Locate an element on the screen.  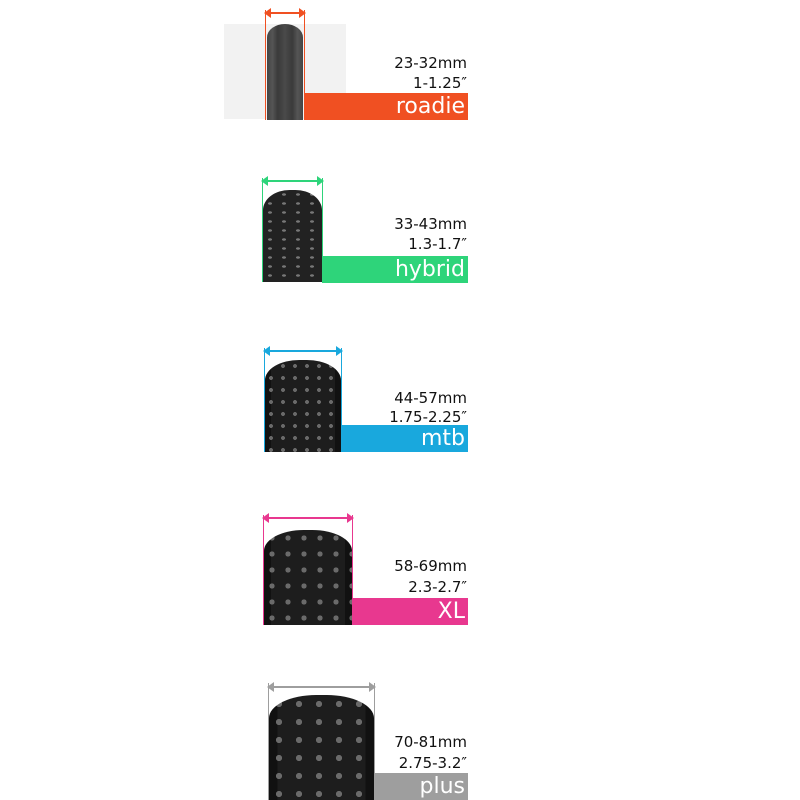
category-label-xl: XL is located at coordinates (410, 611).